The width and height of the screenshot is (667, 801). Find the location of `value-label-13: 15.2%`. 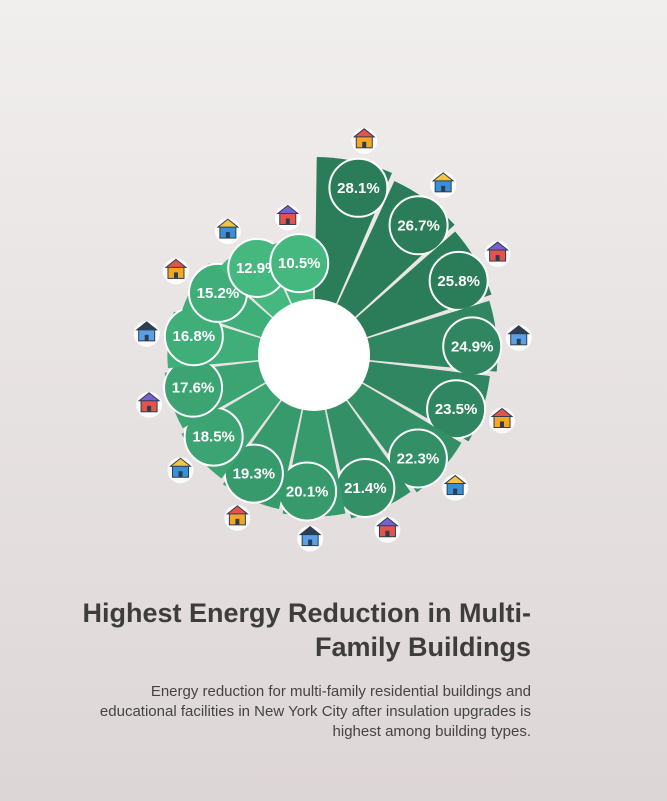

value-label-13: 15.2% is located at coordinates (218, 293).